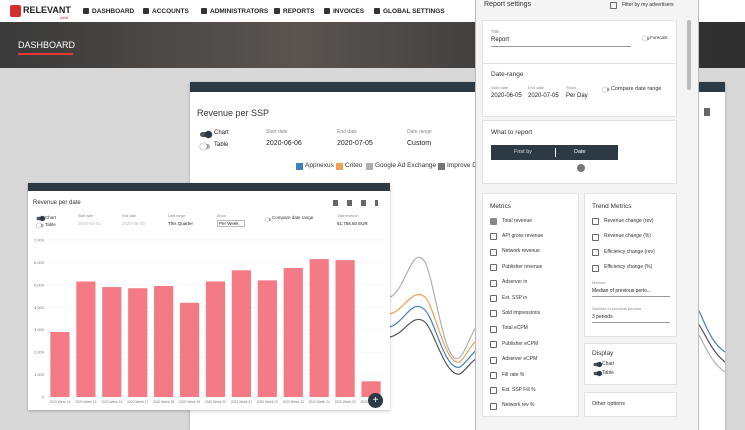 Image resolution: width=745 pixels, height=430 pixels. I want to click on value: 2020-06-30, so click(134, 223).